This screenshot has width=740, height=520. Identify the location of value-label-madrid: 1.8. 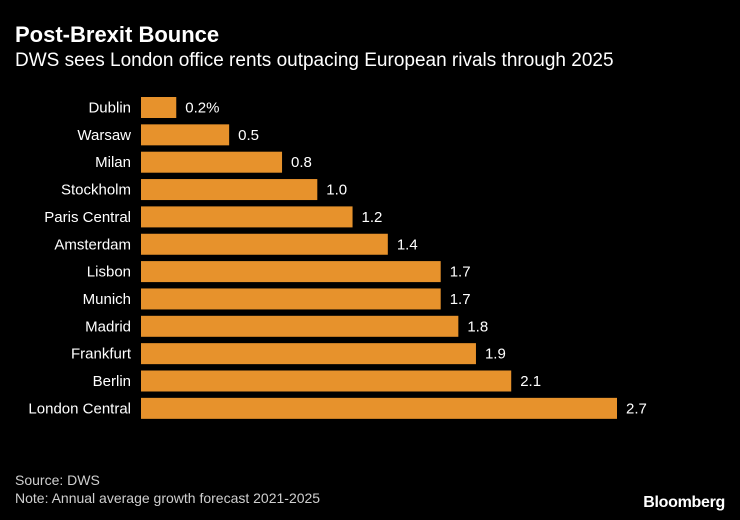
(477, 326).